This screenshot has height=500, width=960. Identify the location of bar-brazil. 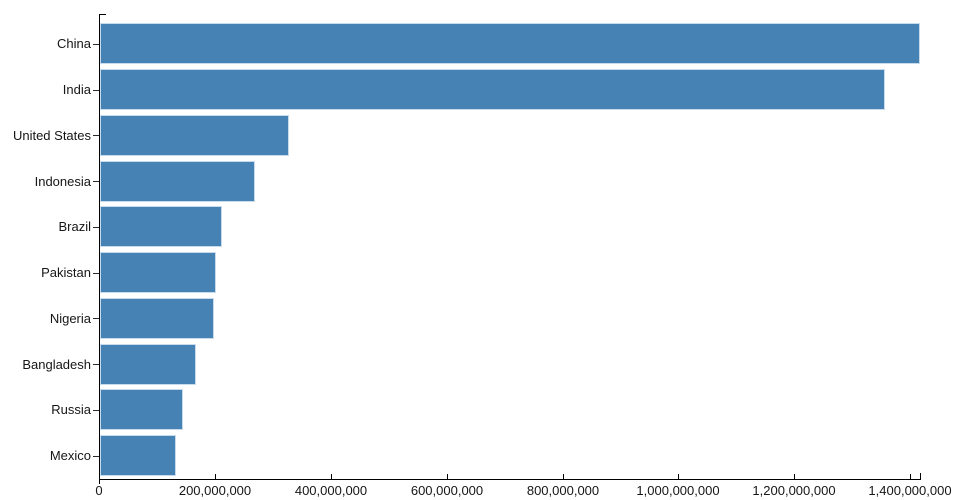
(161, 227).